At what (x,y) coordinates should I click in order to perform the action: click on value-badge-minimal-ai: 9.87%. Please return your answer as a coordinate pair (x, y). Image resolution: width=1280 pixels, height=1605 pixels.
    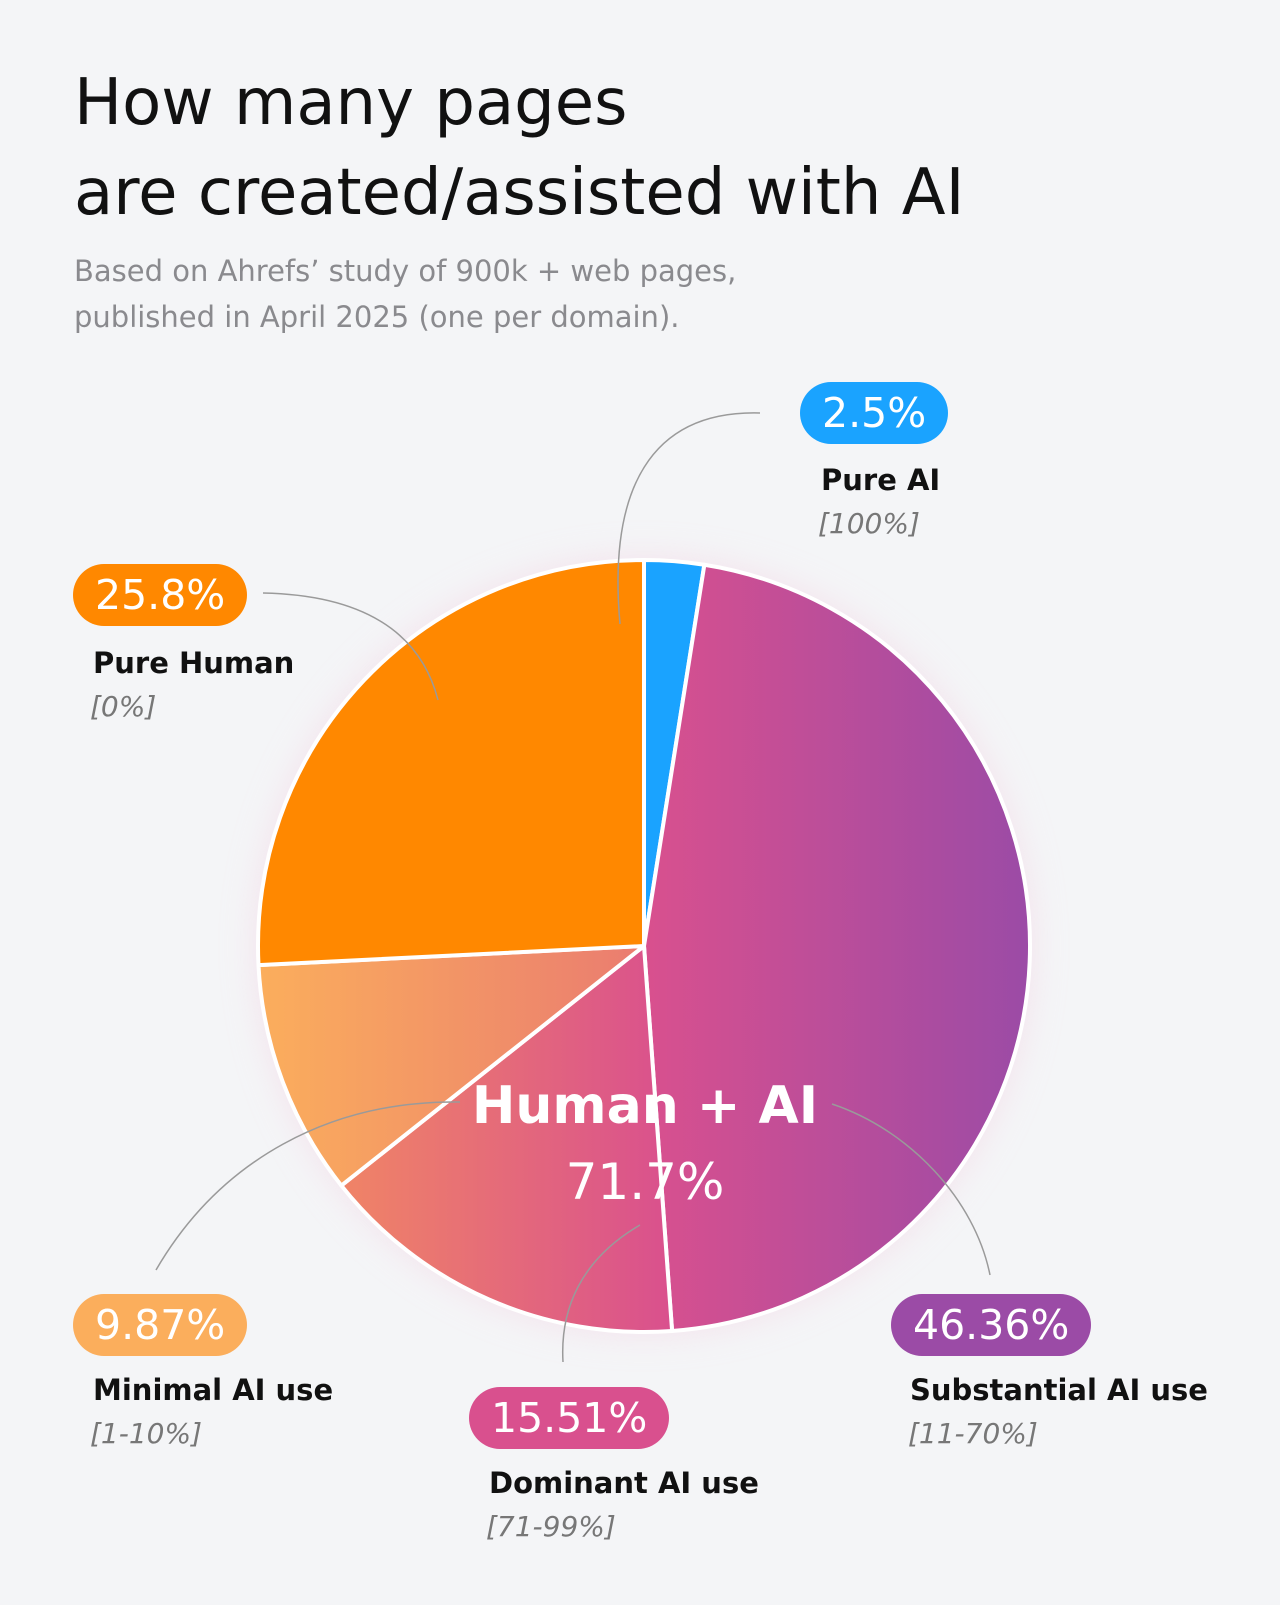
    Looking at the image, I should click on (160, 1325).